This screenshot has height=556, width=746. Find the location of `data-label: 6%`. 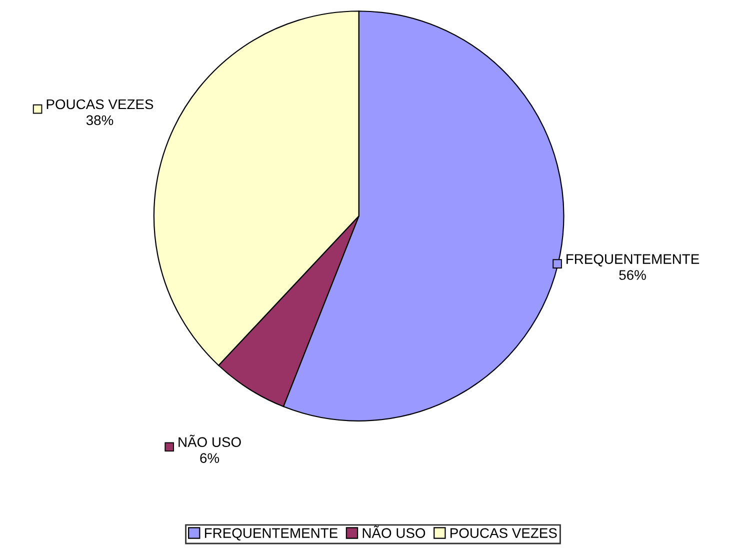

data-label: 6% is located at coordinates (210, 458).